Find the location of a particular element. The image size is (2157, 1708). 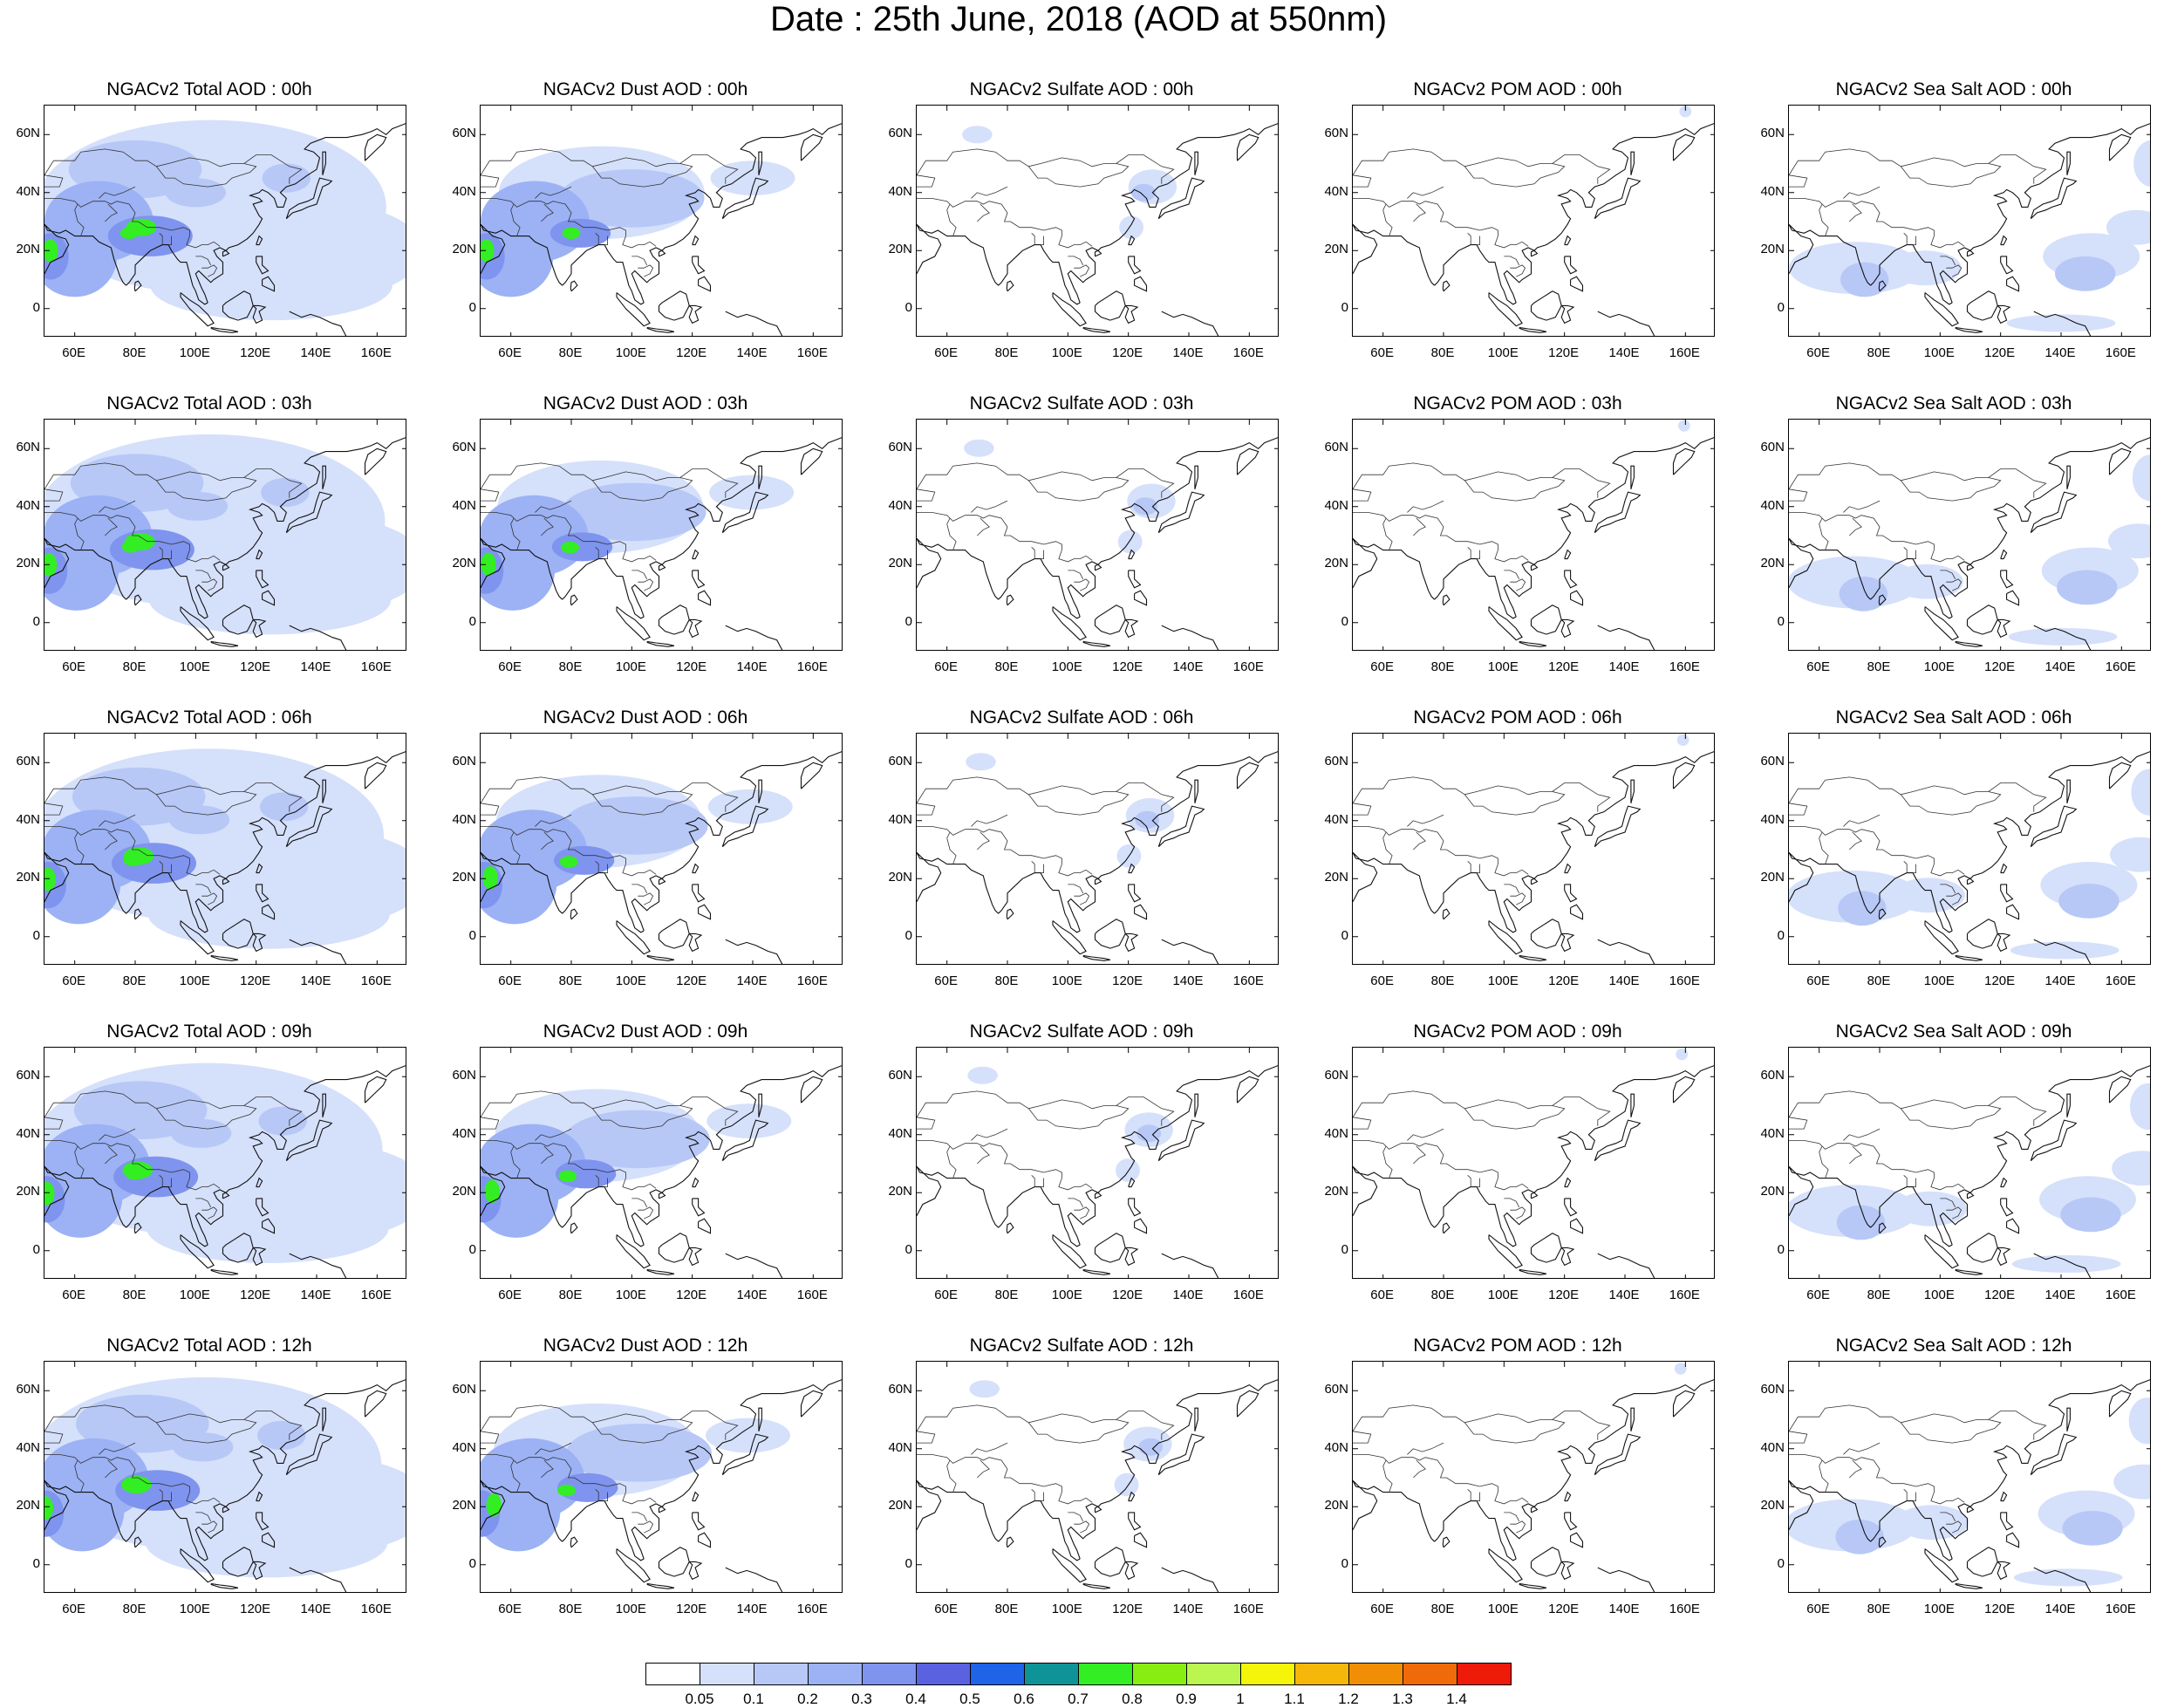

colorbar-swatch is located at coordinates (1051, 1674).